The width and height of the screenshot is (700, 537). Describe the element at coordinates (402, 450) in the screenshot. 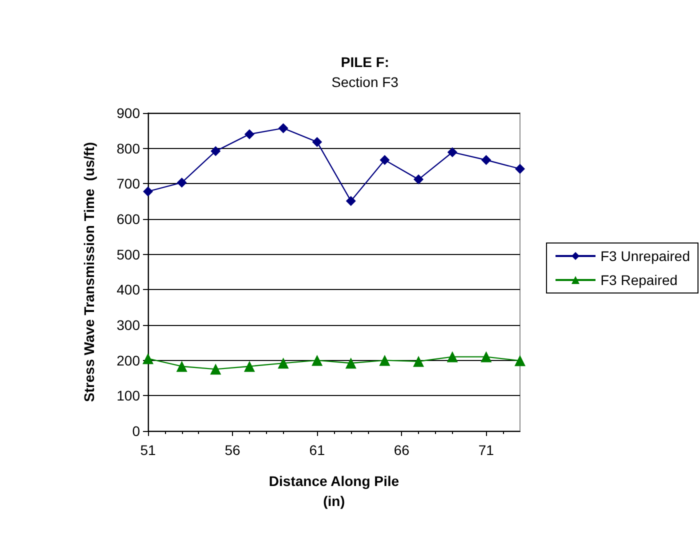

I see `x-tick-label: 66` at that location.